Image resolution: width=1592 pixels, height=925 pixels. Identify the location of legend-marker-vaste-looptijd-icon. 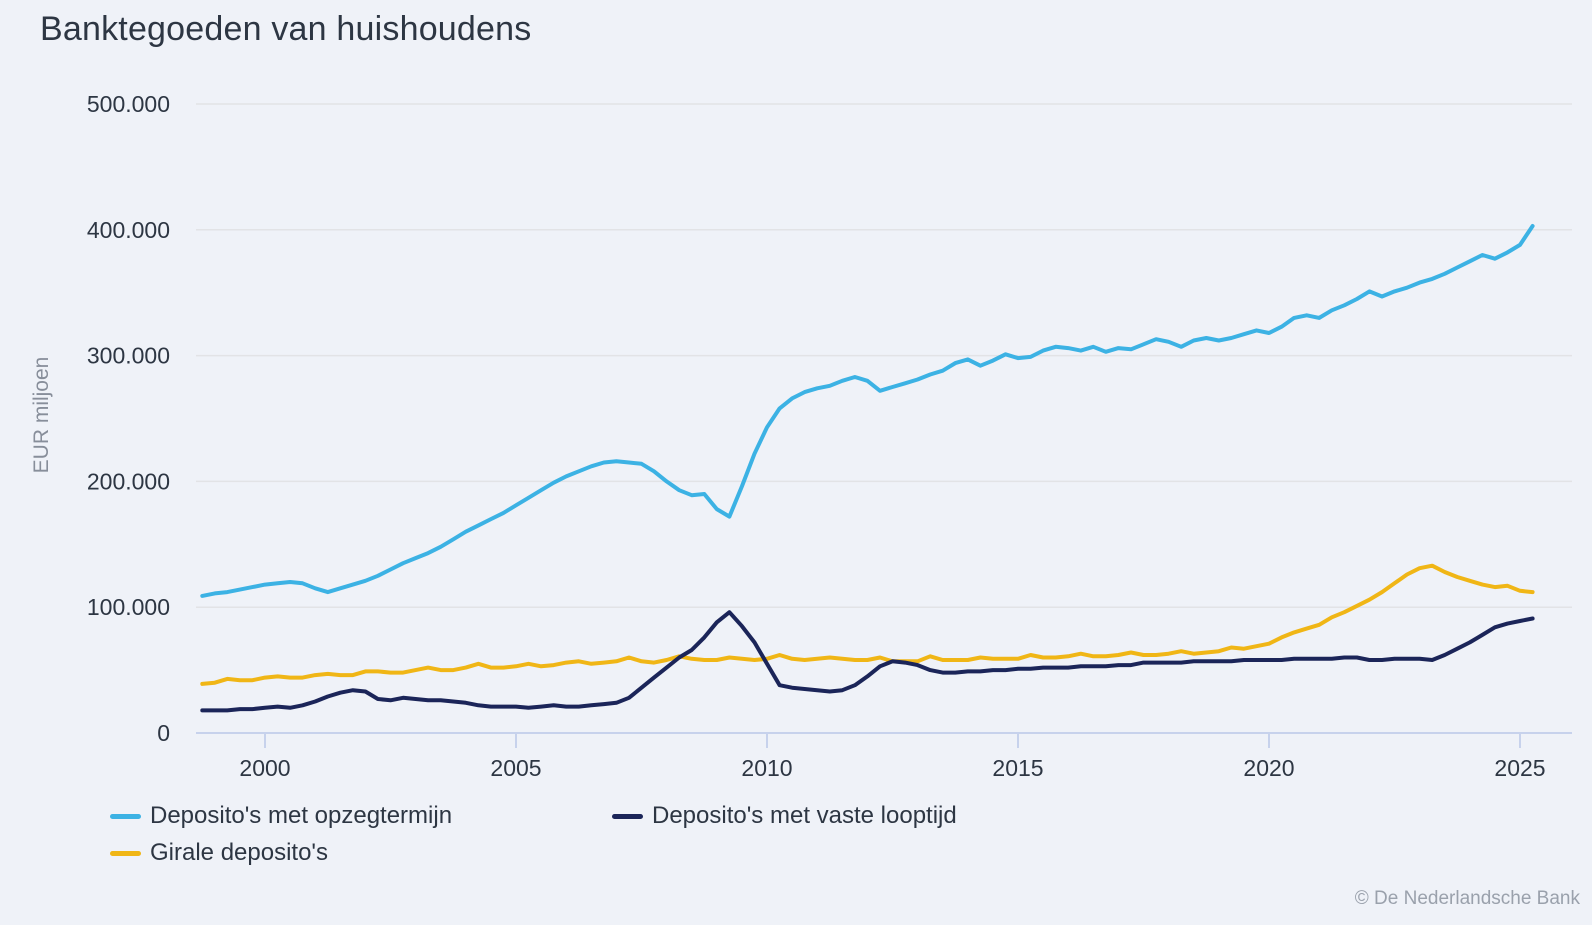
(627, 816).